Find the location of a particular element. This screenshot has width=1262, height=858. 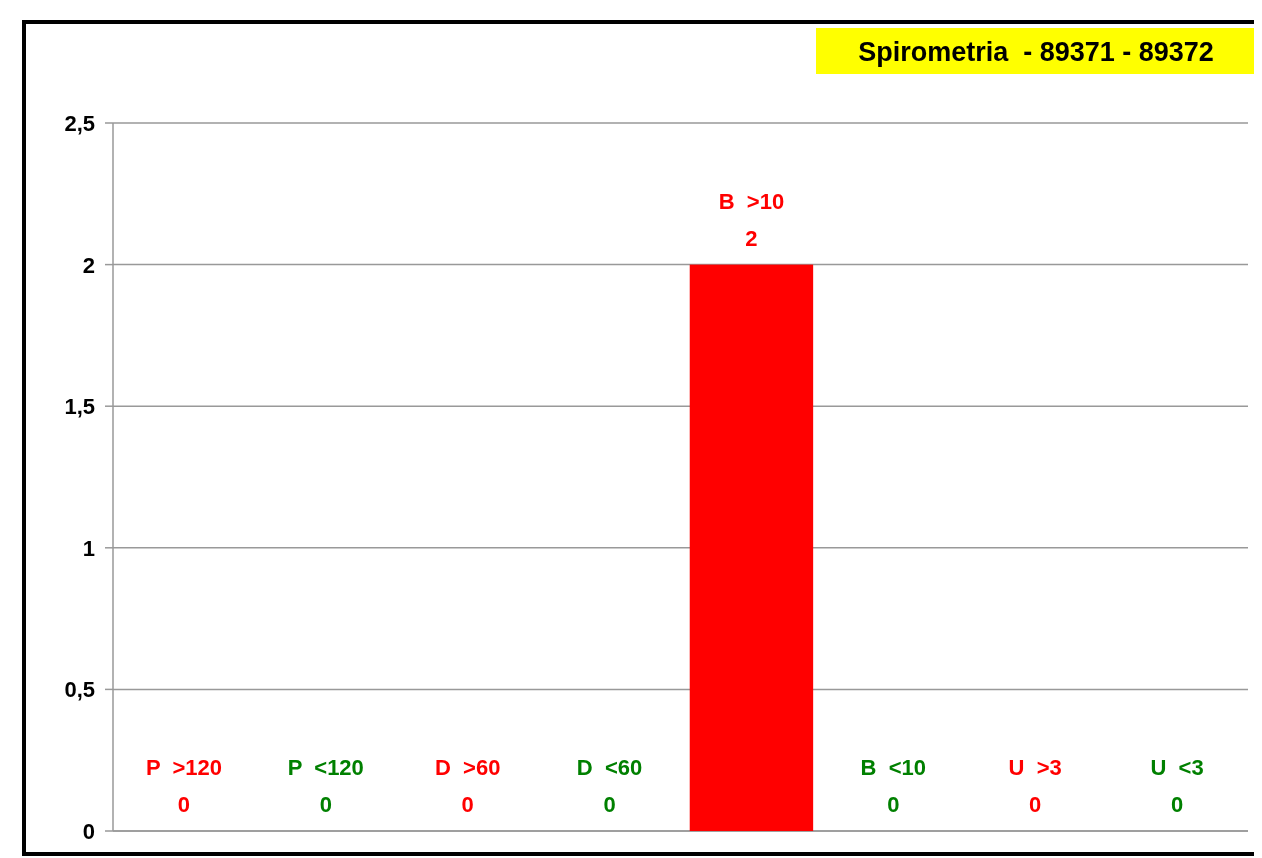

x-tick-label: P <120 is located at coordinates (325, 767).